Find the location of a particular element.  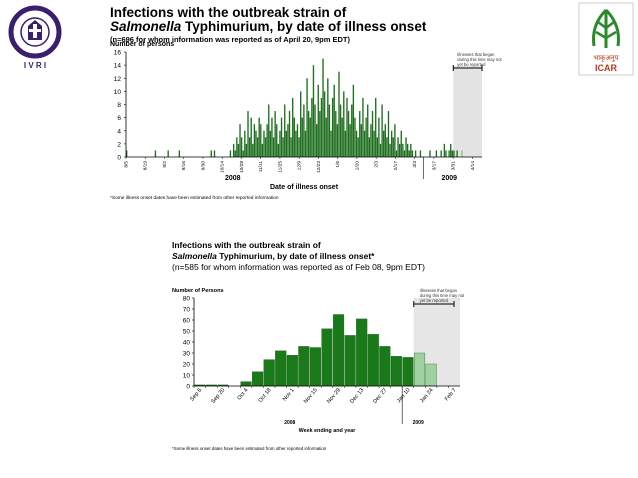

chart1-xtick-label: 9/16 is located at coordinates (184, 166).